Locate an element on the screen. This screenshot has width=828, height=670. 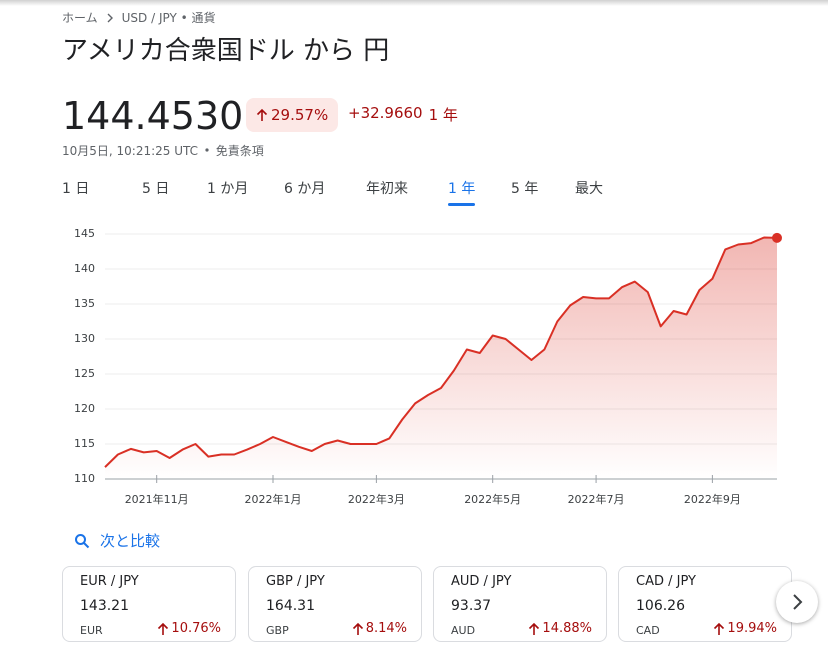
card-pair: AUD / JPY is located at coordinates (481, 581).